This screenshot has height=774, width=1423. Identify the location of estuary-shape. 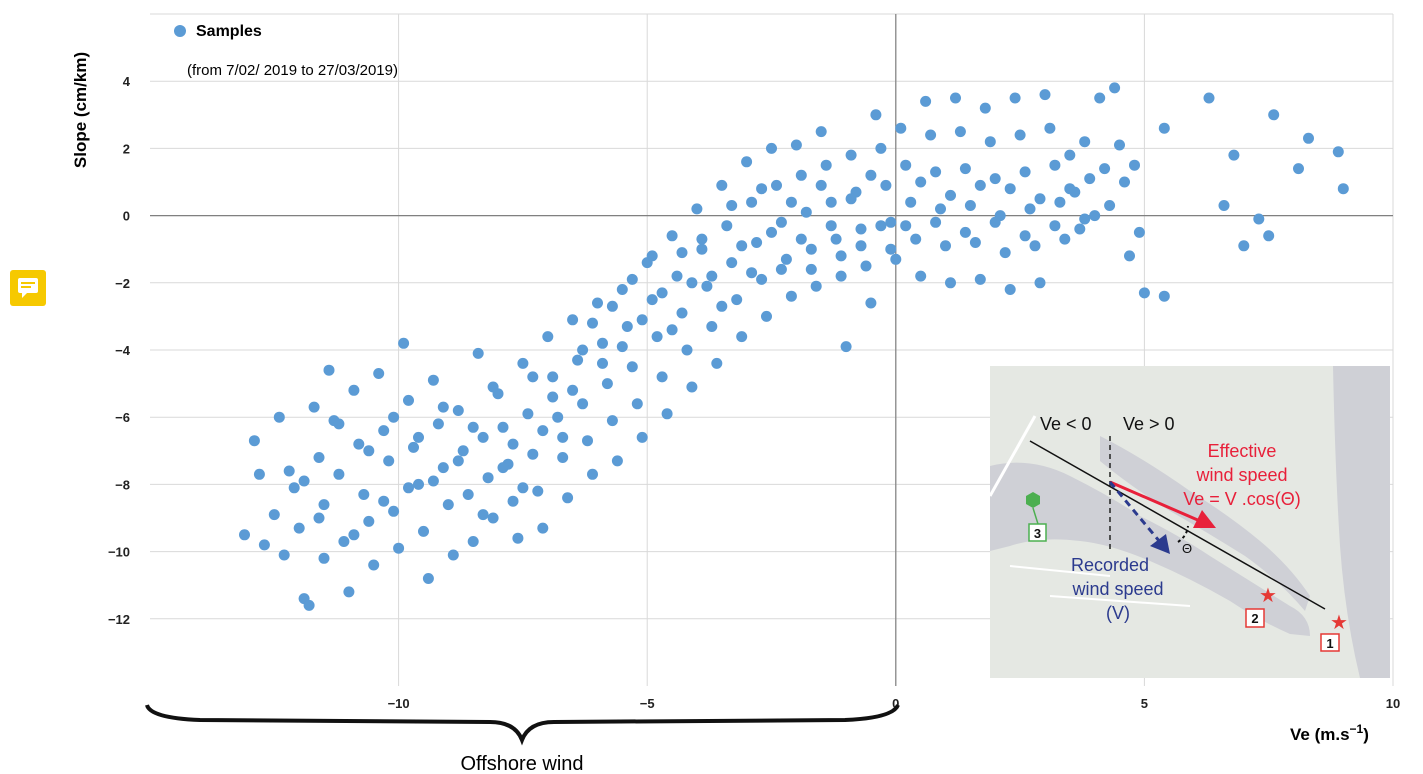
(1150, 549).